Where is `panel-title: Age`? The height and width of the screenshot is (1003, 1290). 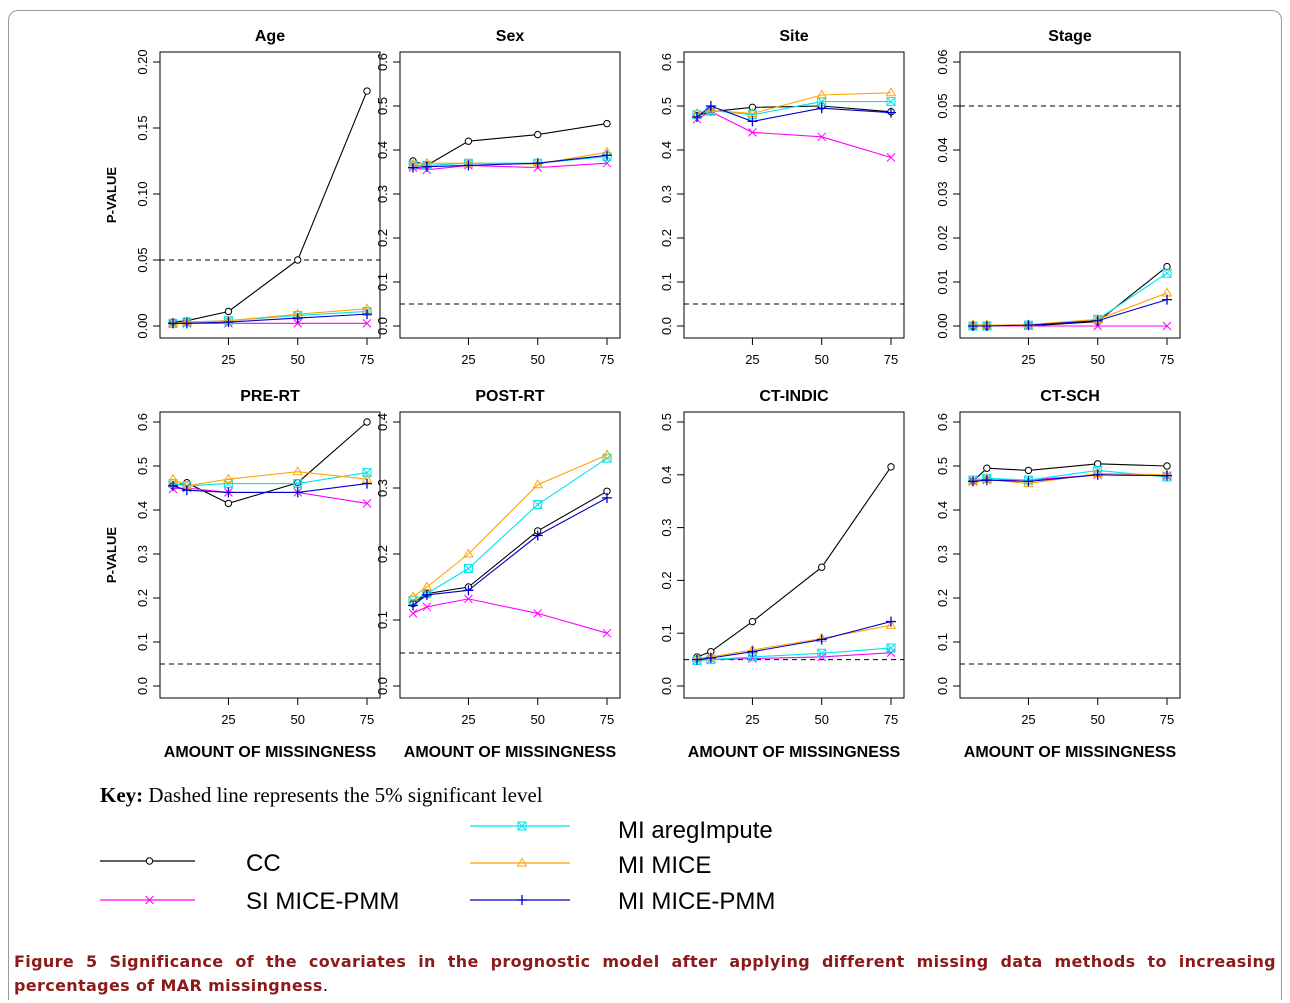 panel-title: Age is located at coordinates (270, 36).